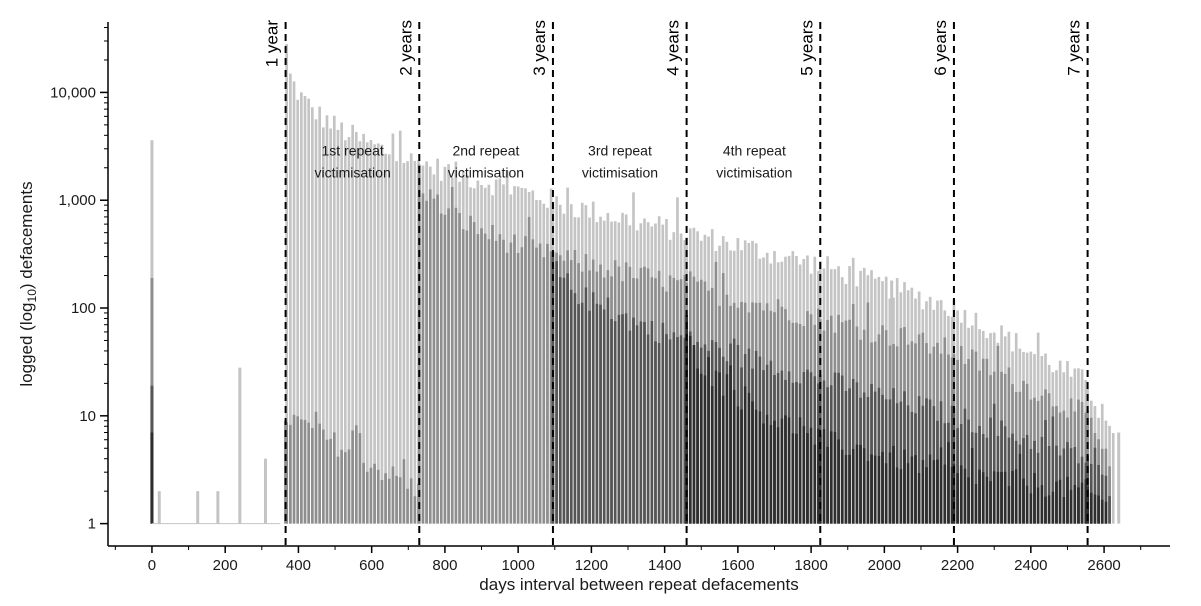  I want to click on y-axis-title-before: logged (log, so click(26, 344).